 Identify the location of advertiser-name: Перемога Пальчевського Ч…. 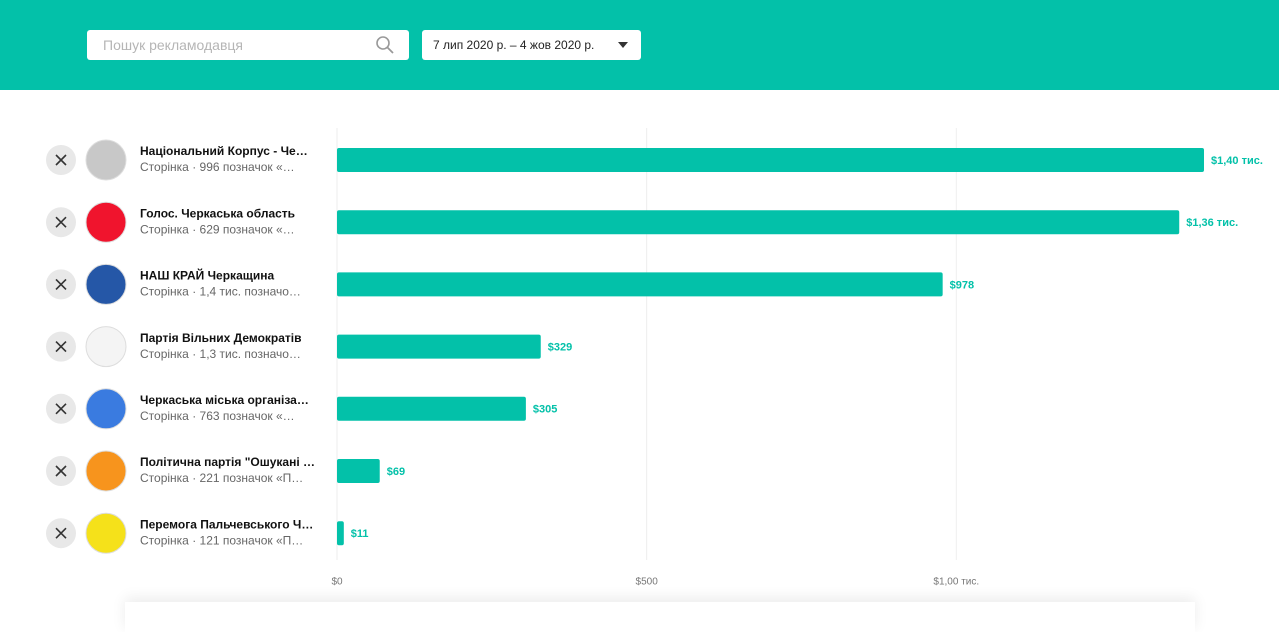
(226, 524).